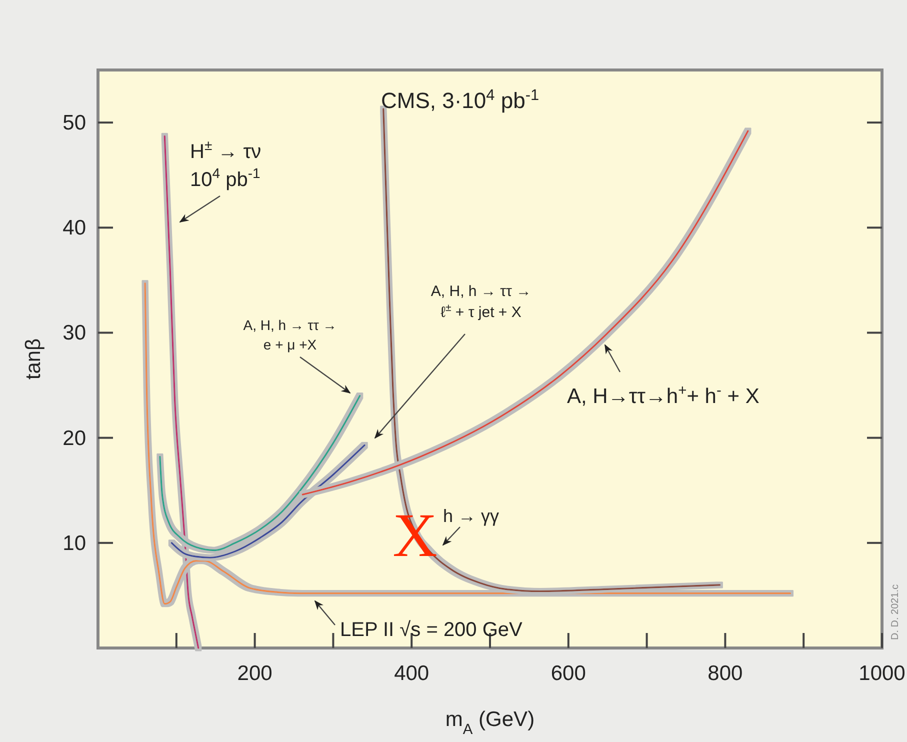  Describe the element at coordinates (290, 335) in the screenshot. I see `annotation: A, H, h → ττ → e + μ +X` at that location.